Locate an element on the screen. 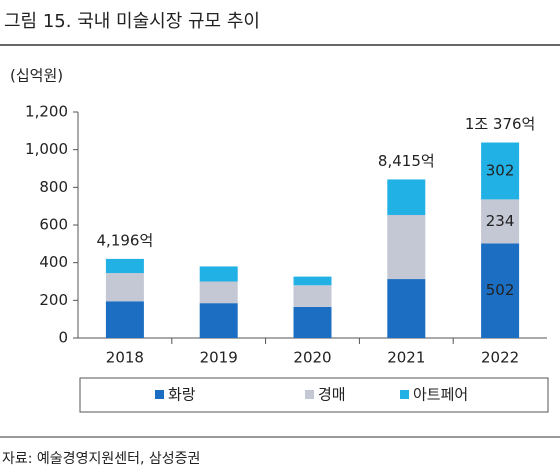 Image resolution: width=560 pixels, height=476 pixels. chart-title: 그림 15. 국내 미술시장 규모 추이 is located at coordinates (132, 21).